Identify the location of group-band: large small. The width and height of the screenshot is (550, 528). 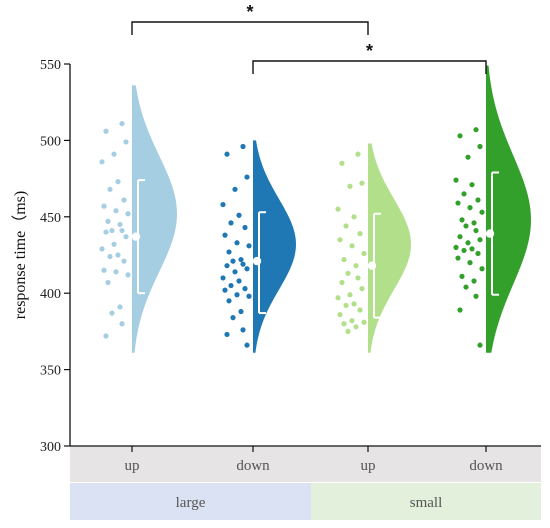
(305, 501).